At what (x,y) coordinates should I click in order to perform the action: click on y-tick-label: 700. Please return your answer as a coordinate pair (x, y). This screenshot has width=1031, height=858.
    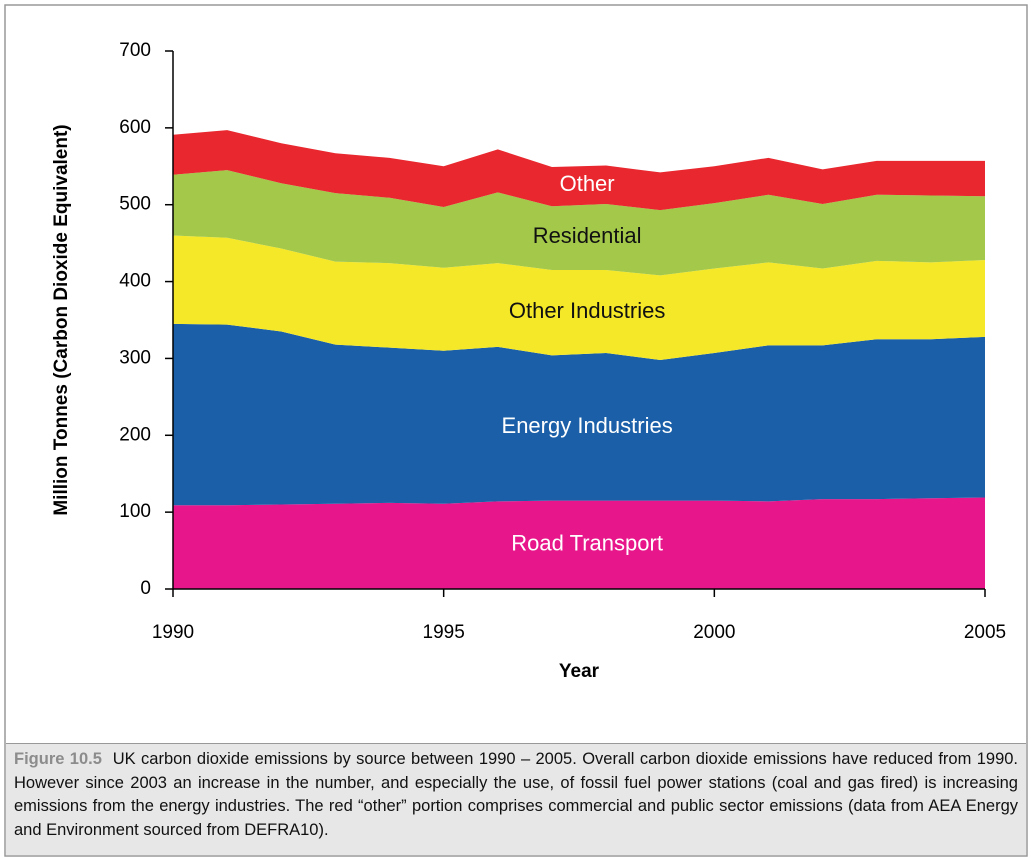
    Looking at the image, I should click on (135, 50).